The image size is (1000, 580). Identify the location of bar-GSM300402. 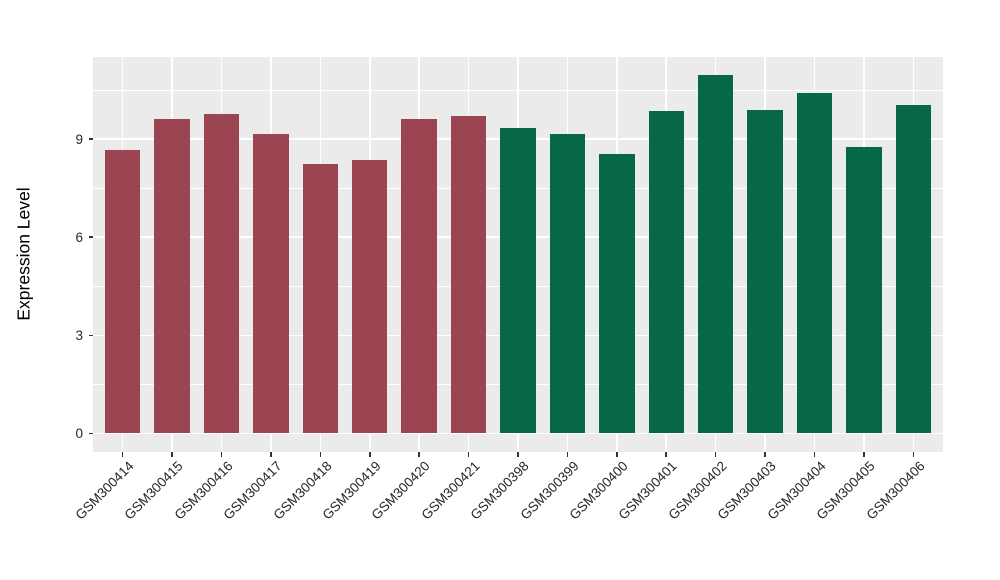
(715, 254).